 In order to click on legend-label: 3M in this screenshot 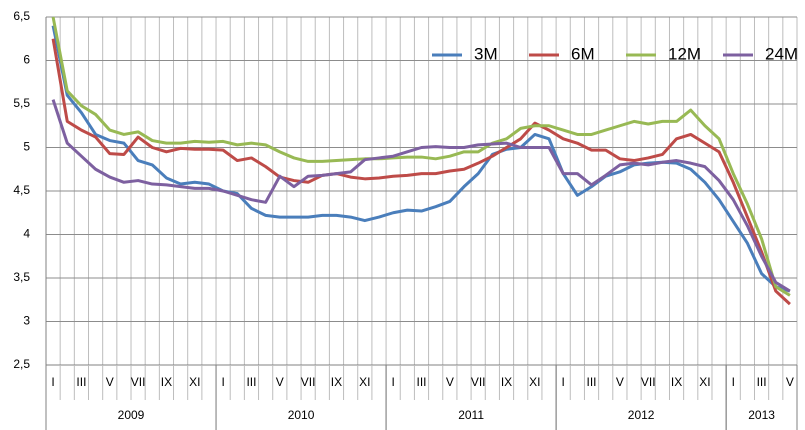, I will do `click(486, 53)`.